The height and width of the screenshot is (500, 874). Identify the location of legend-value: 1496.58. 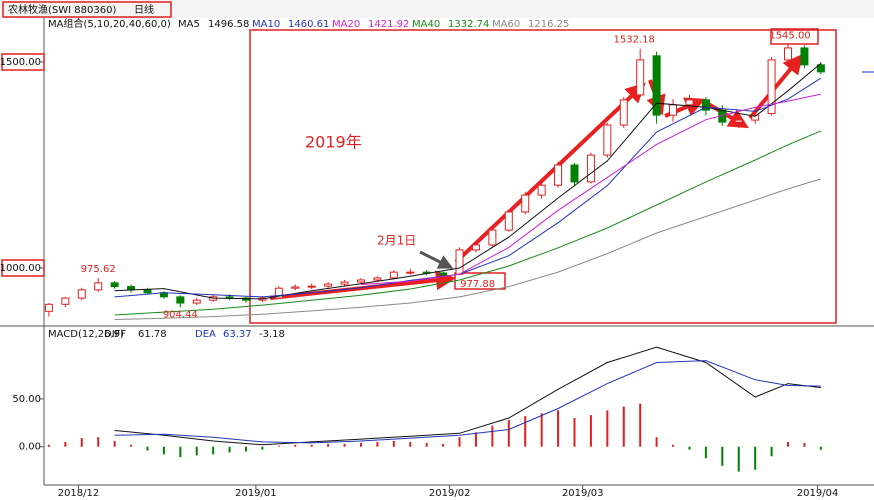
(228, 24).